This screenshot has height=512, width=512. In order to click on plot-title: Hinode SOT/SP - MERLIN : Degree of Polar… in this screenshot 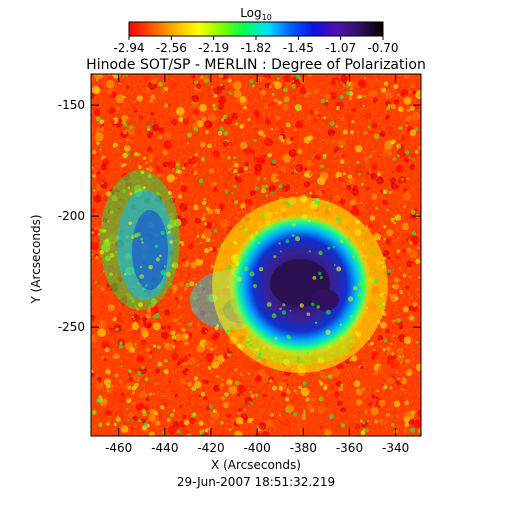, I will do `click(256, 65)`.